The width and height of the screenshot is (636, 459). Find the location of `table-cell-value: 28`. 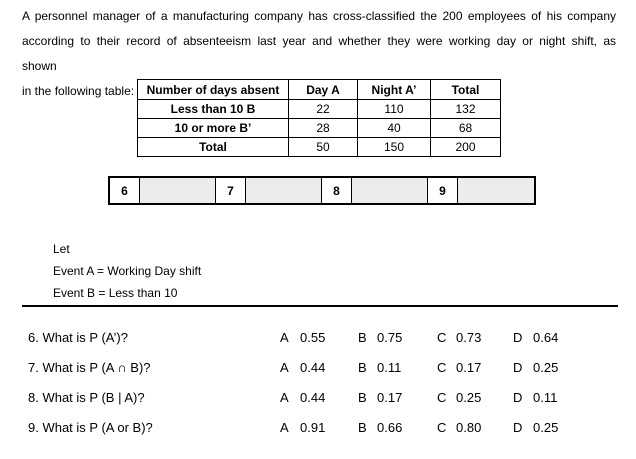

table-cell-value: 28 is located at coordinates (323, 128).